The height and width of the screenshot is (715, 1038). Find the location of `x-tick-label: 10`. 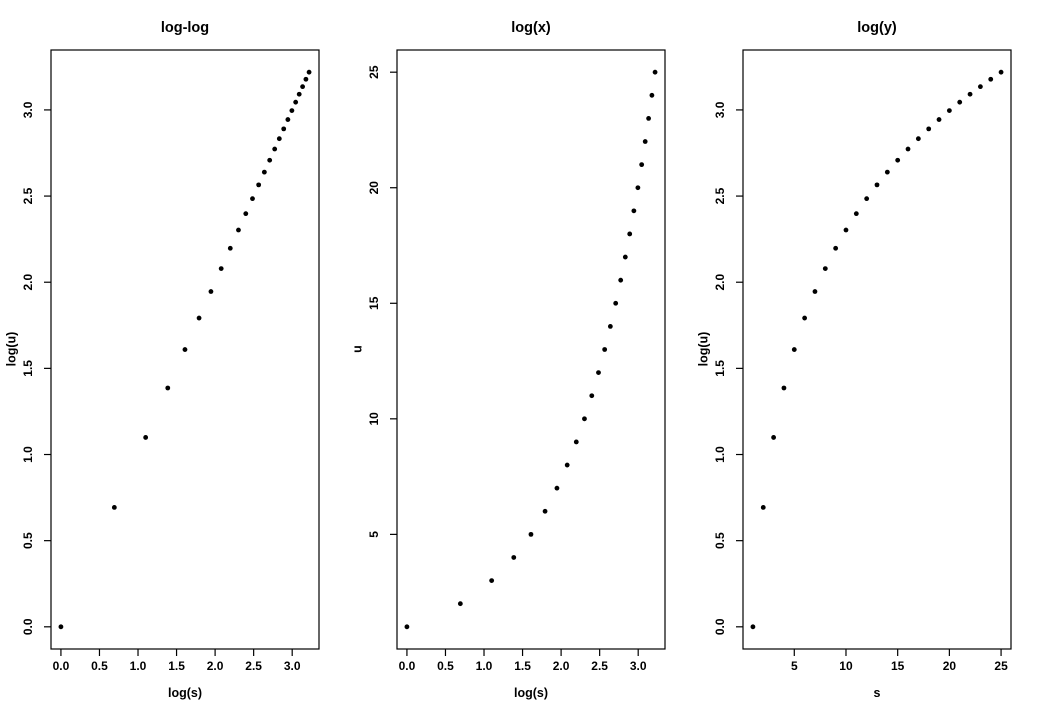

x-tick-label: 10 is located at coordinates (846, 666).